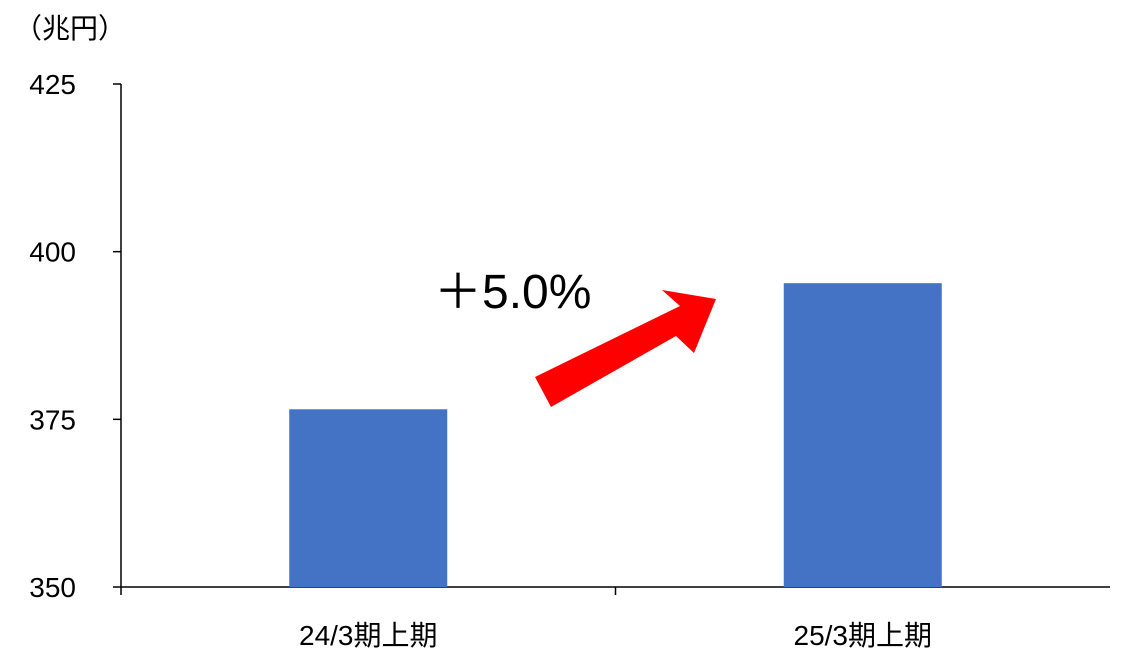 This screenshot has height=658, width=1125. I want to click on annotation: ＋5.0%, so click(575, 336).